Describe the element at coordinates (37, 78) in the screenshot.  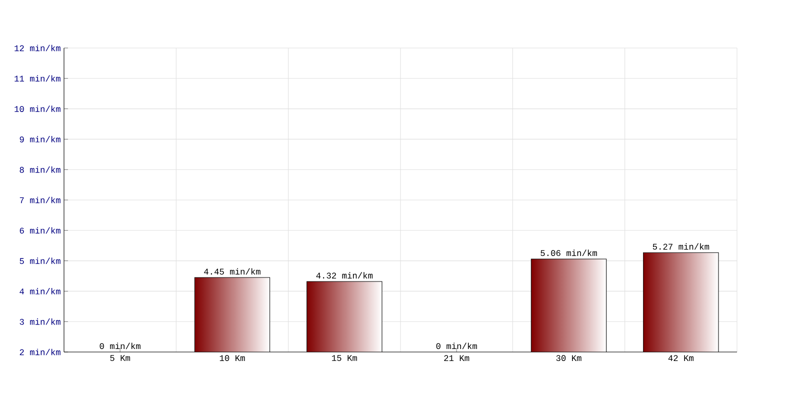
I see `y-tick-label: 11 min/km` at that location.